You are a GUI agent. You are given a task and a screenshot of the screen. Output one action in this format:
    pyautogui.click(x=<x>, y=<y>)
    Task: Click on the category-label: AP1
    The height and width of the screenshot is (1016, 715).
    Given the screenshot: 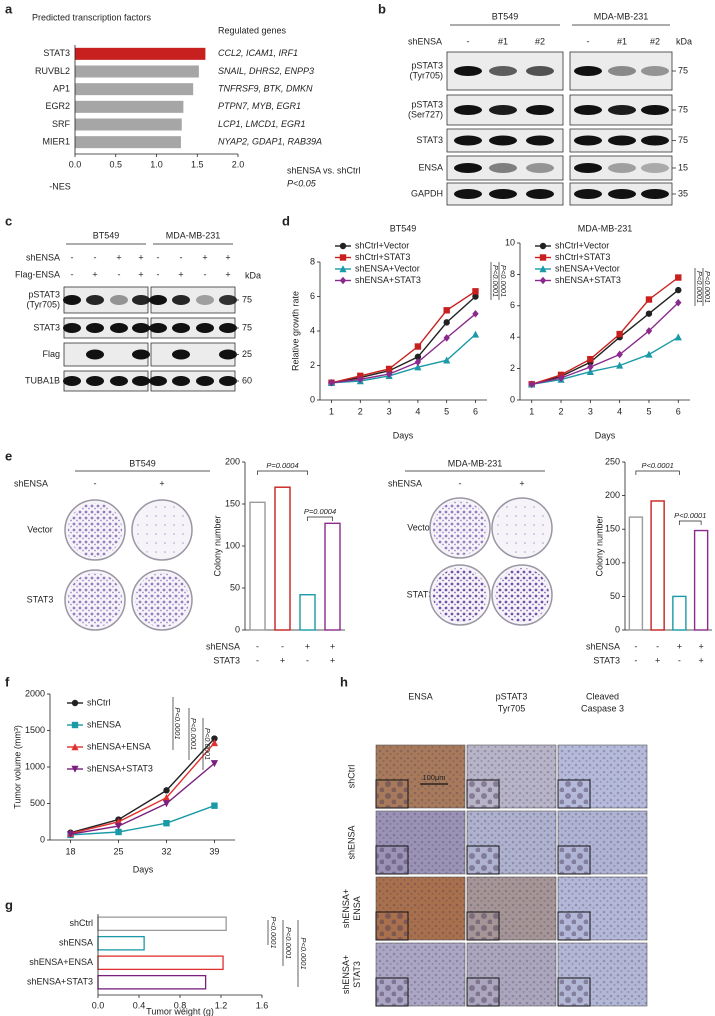 What is the action you would take?
    pyautogui.click(x=61, y=89)
    